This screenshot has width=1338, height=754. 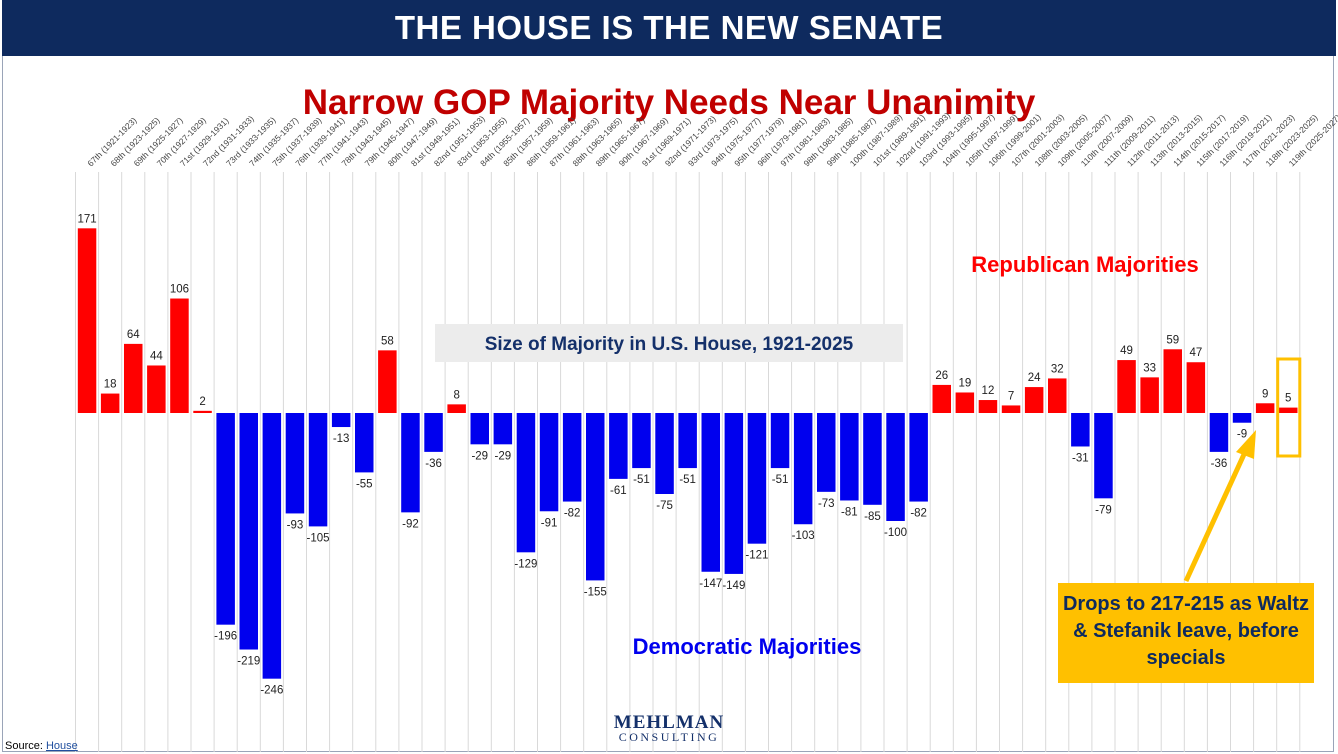 I want to click on value-label: 33, so click(x=1149, y=368).